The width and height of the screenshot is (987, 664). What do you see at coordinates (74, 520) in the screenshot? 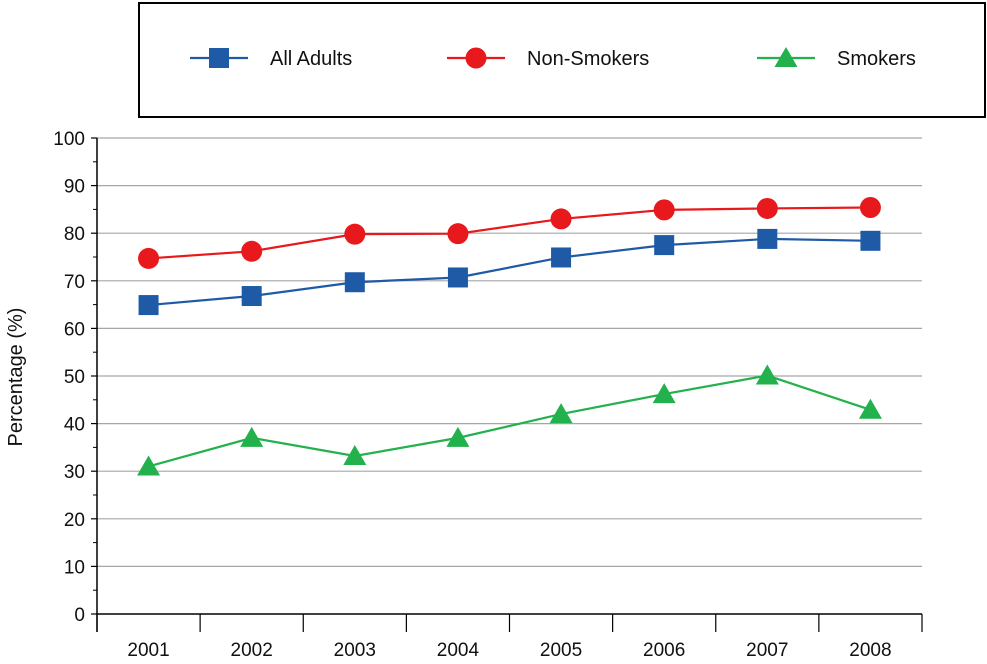
I see `y-tick-label: 20` at bounding box center [74, 520].